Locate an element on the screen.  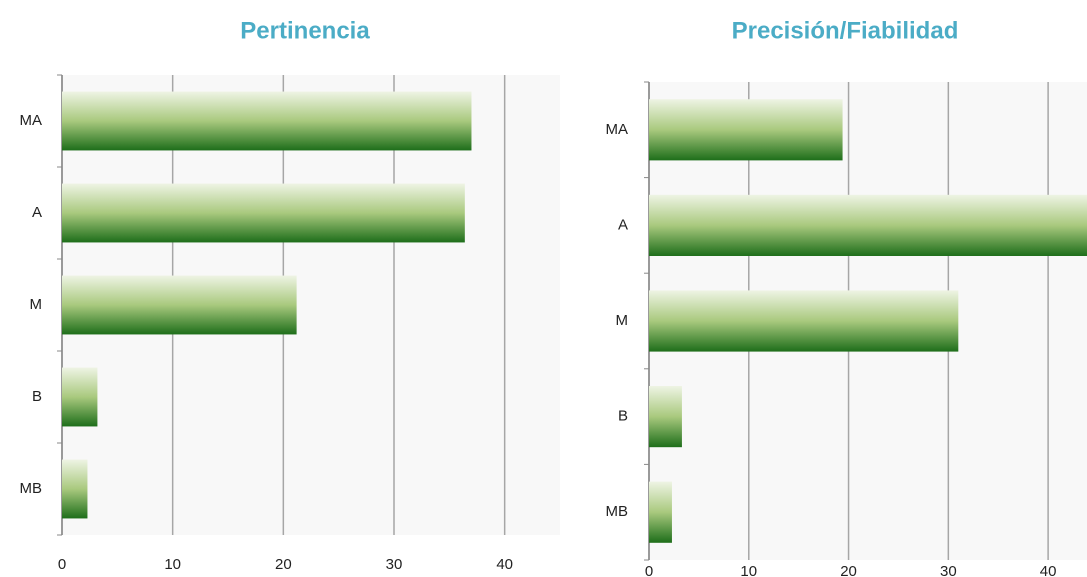
chart-title: Pertinencia is located at coordinates (305, 30).